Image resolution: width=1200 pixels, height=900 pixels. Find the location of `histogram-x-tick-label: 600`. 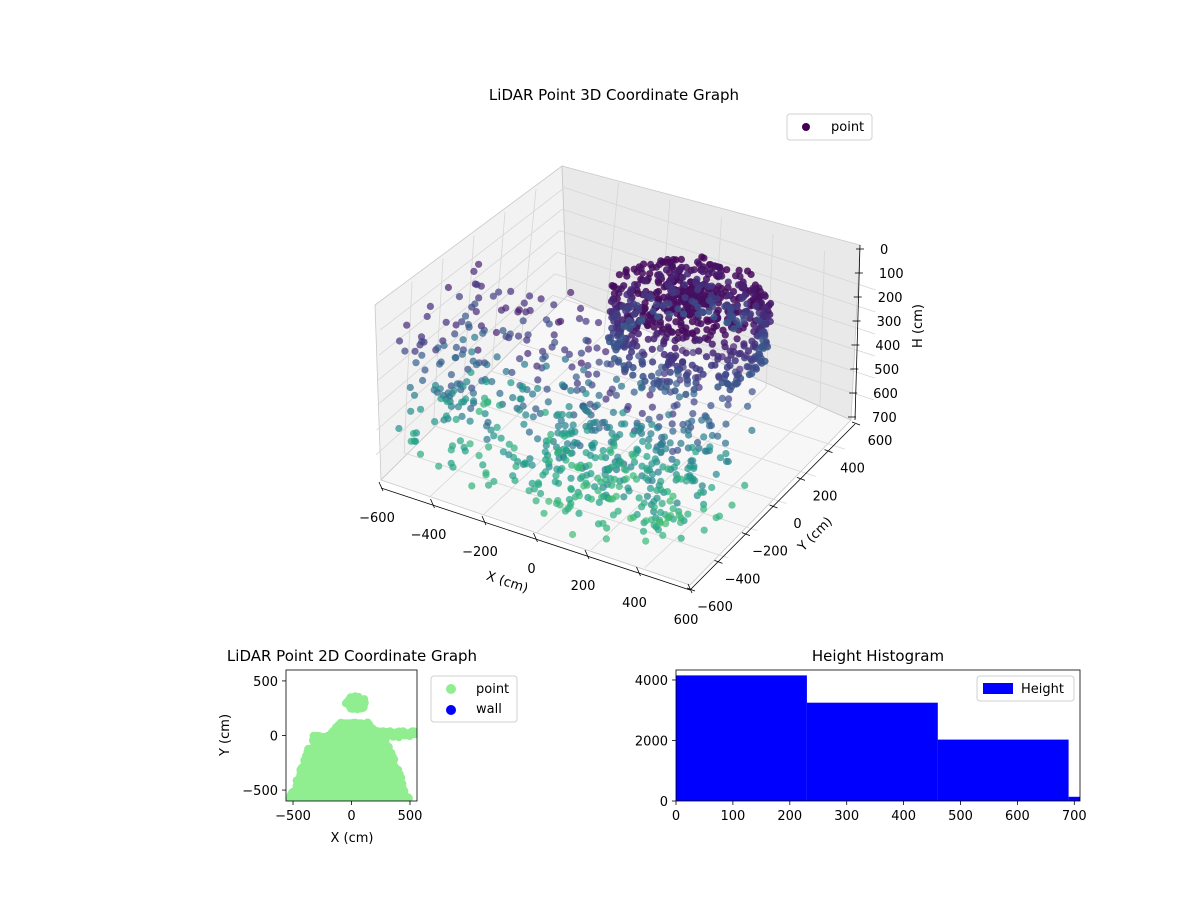

histogram-x-tick-label: 600 is located at coordinates (1017, 816).